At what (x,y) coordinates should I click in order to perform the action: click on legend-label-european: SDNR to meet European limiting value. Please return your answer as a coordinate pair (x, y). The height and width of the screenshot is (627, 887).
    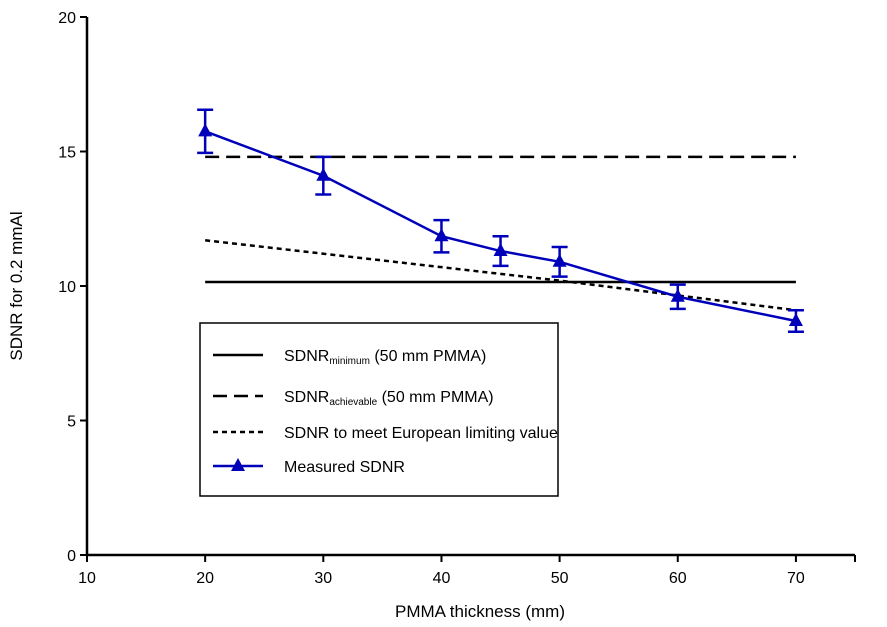
    Looking at the image, I should click on (421, 433).